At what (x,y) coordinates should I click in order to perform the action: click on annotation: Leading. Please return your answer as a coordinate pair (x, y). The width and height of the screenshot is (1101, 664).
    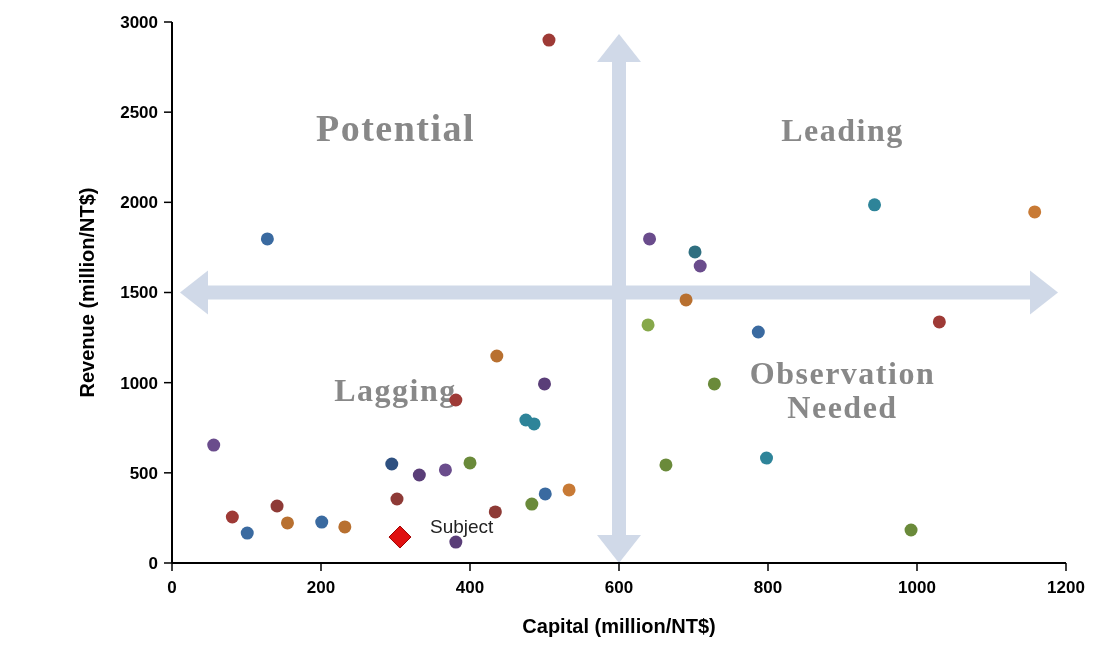
    Looking at the image, I should click on (842, 130).